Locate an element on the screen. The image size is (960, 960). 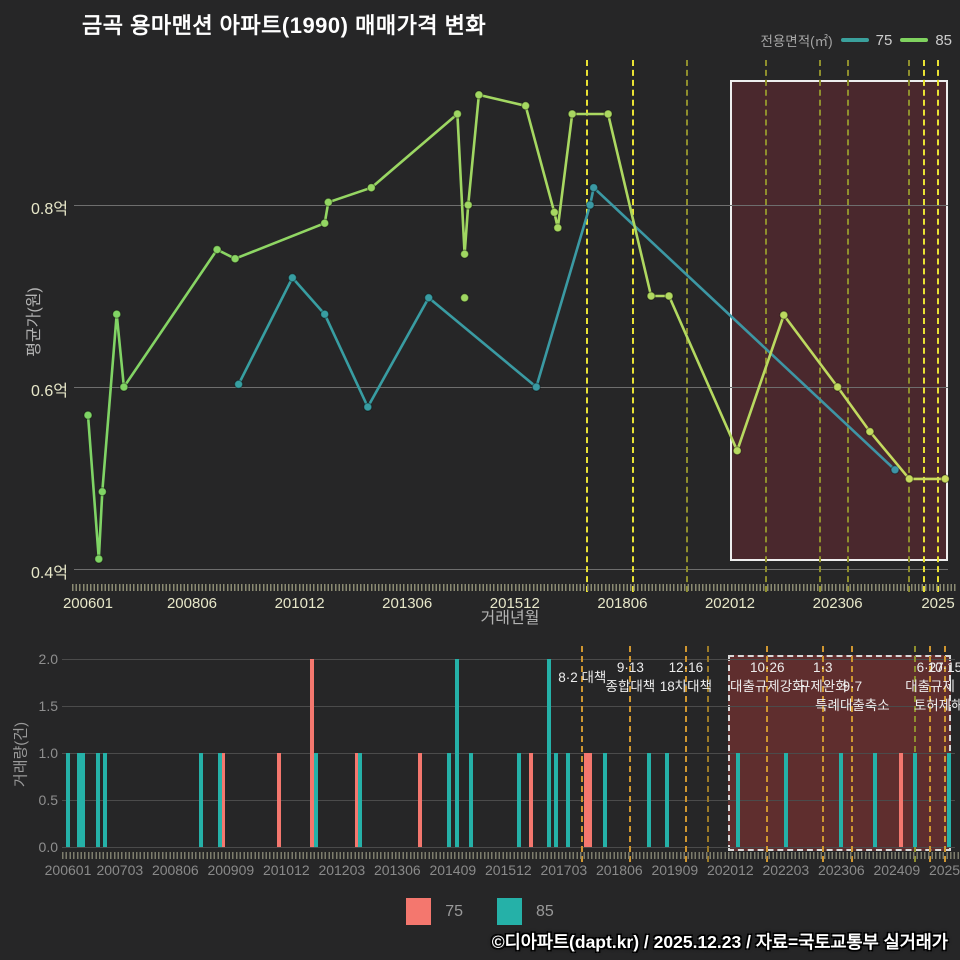
page-title: 금곡 용마맨션 아파트(1990) 매매가격 변화 is located at coordinates (284, 25).